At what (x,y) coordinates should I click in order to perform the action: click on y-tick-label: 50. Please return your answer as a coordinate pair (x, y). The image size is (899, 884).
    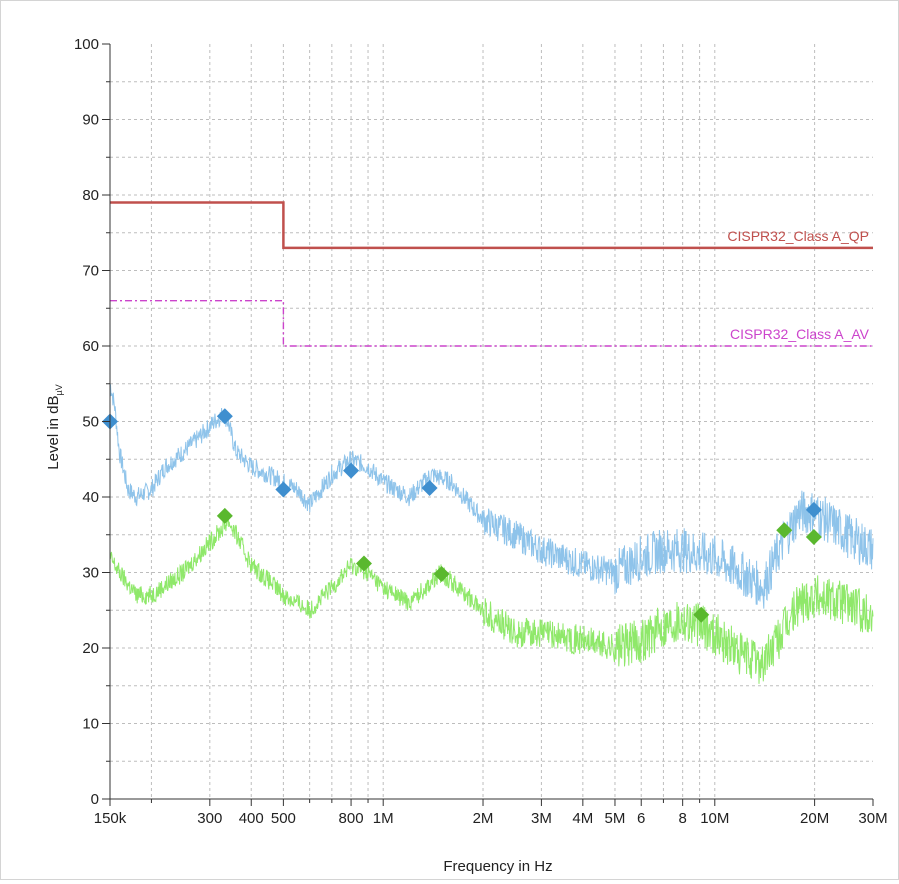
    Looking at the image, I should click on (90, 422).